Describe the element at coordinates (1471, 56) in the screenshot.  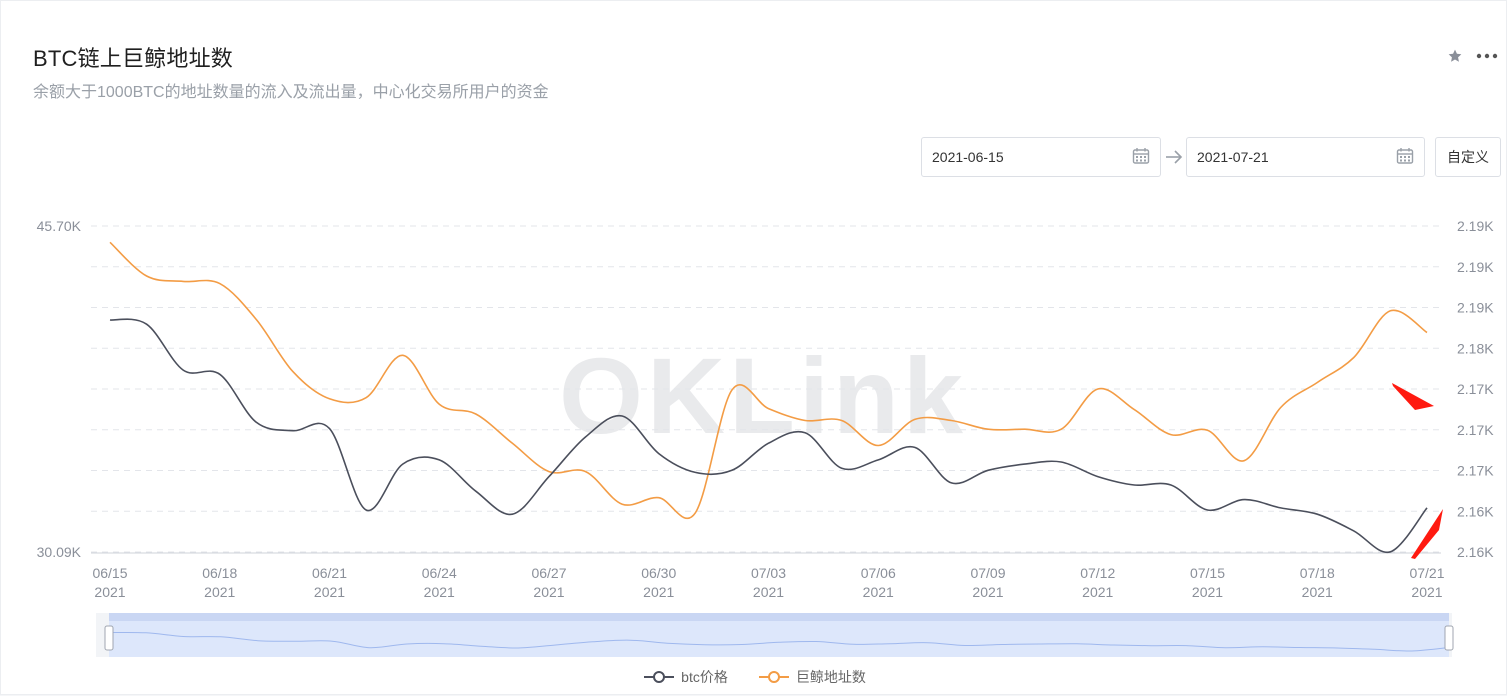
I see `card-tools` at that location.